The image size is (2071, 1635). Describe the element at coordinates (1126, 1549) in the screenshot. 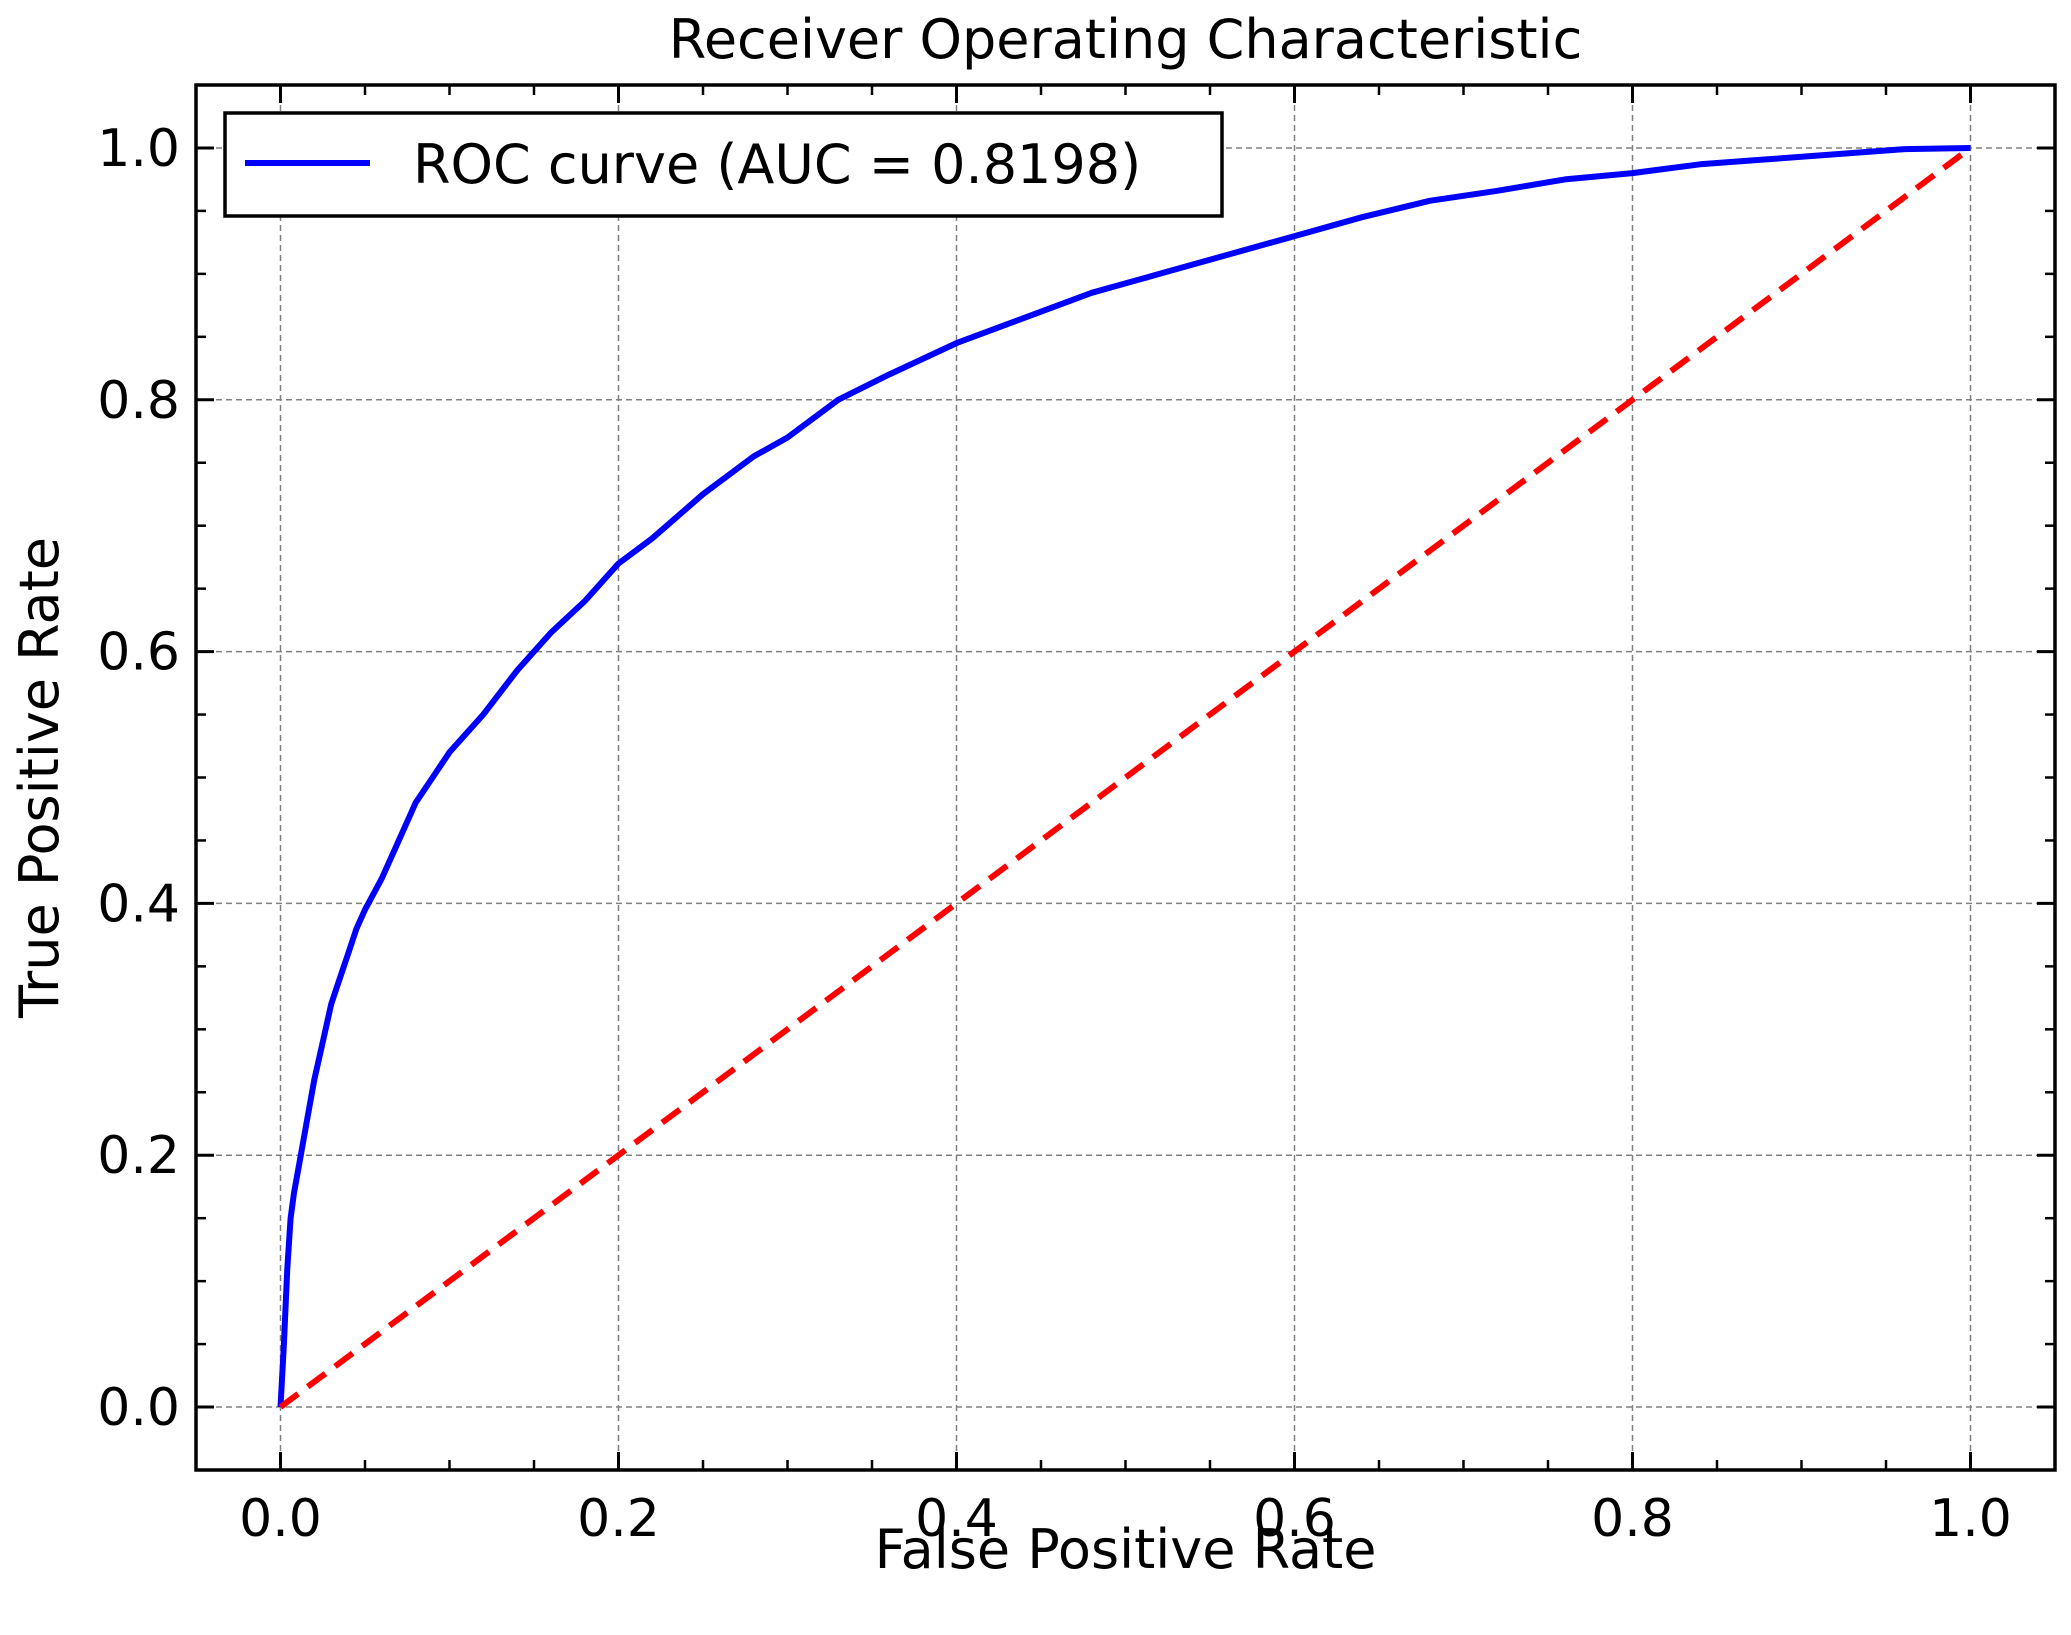

I see `x-axis-label: False Positive Rate` at that location.